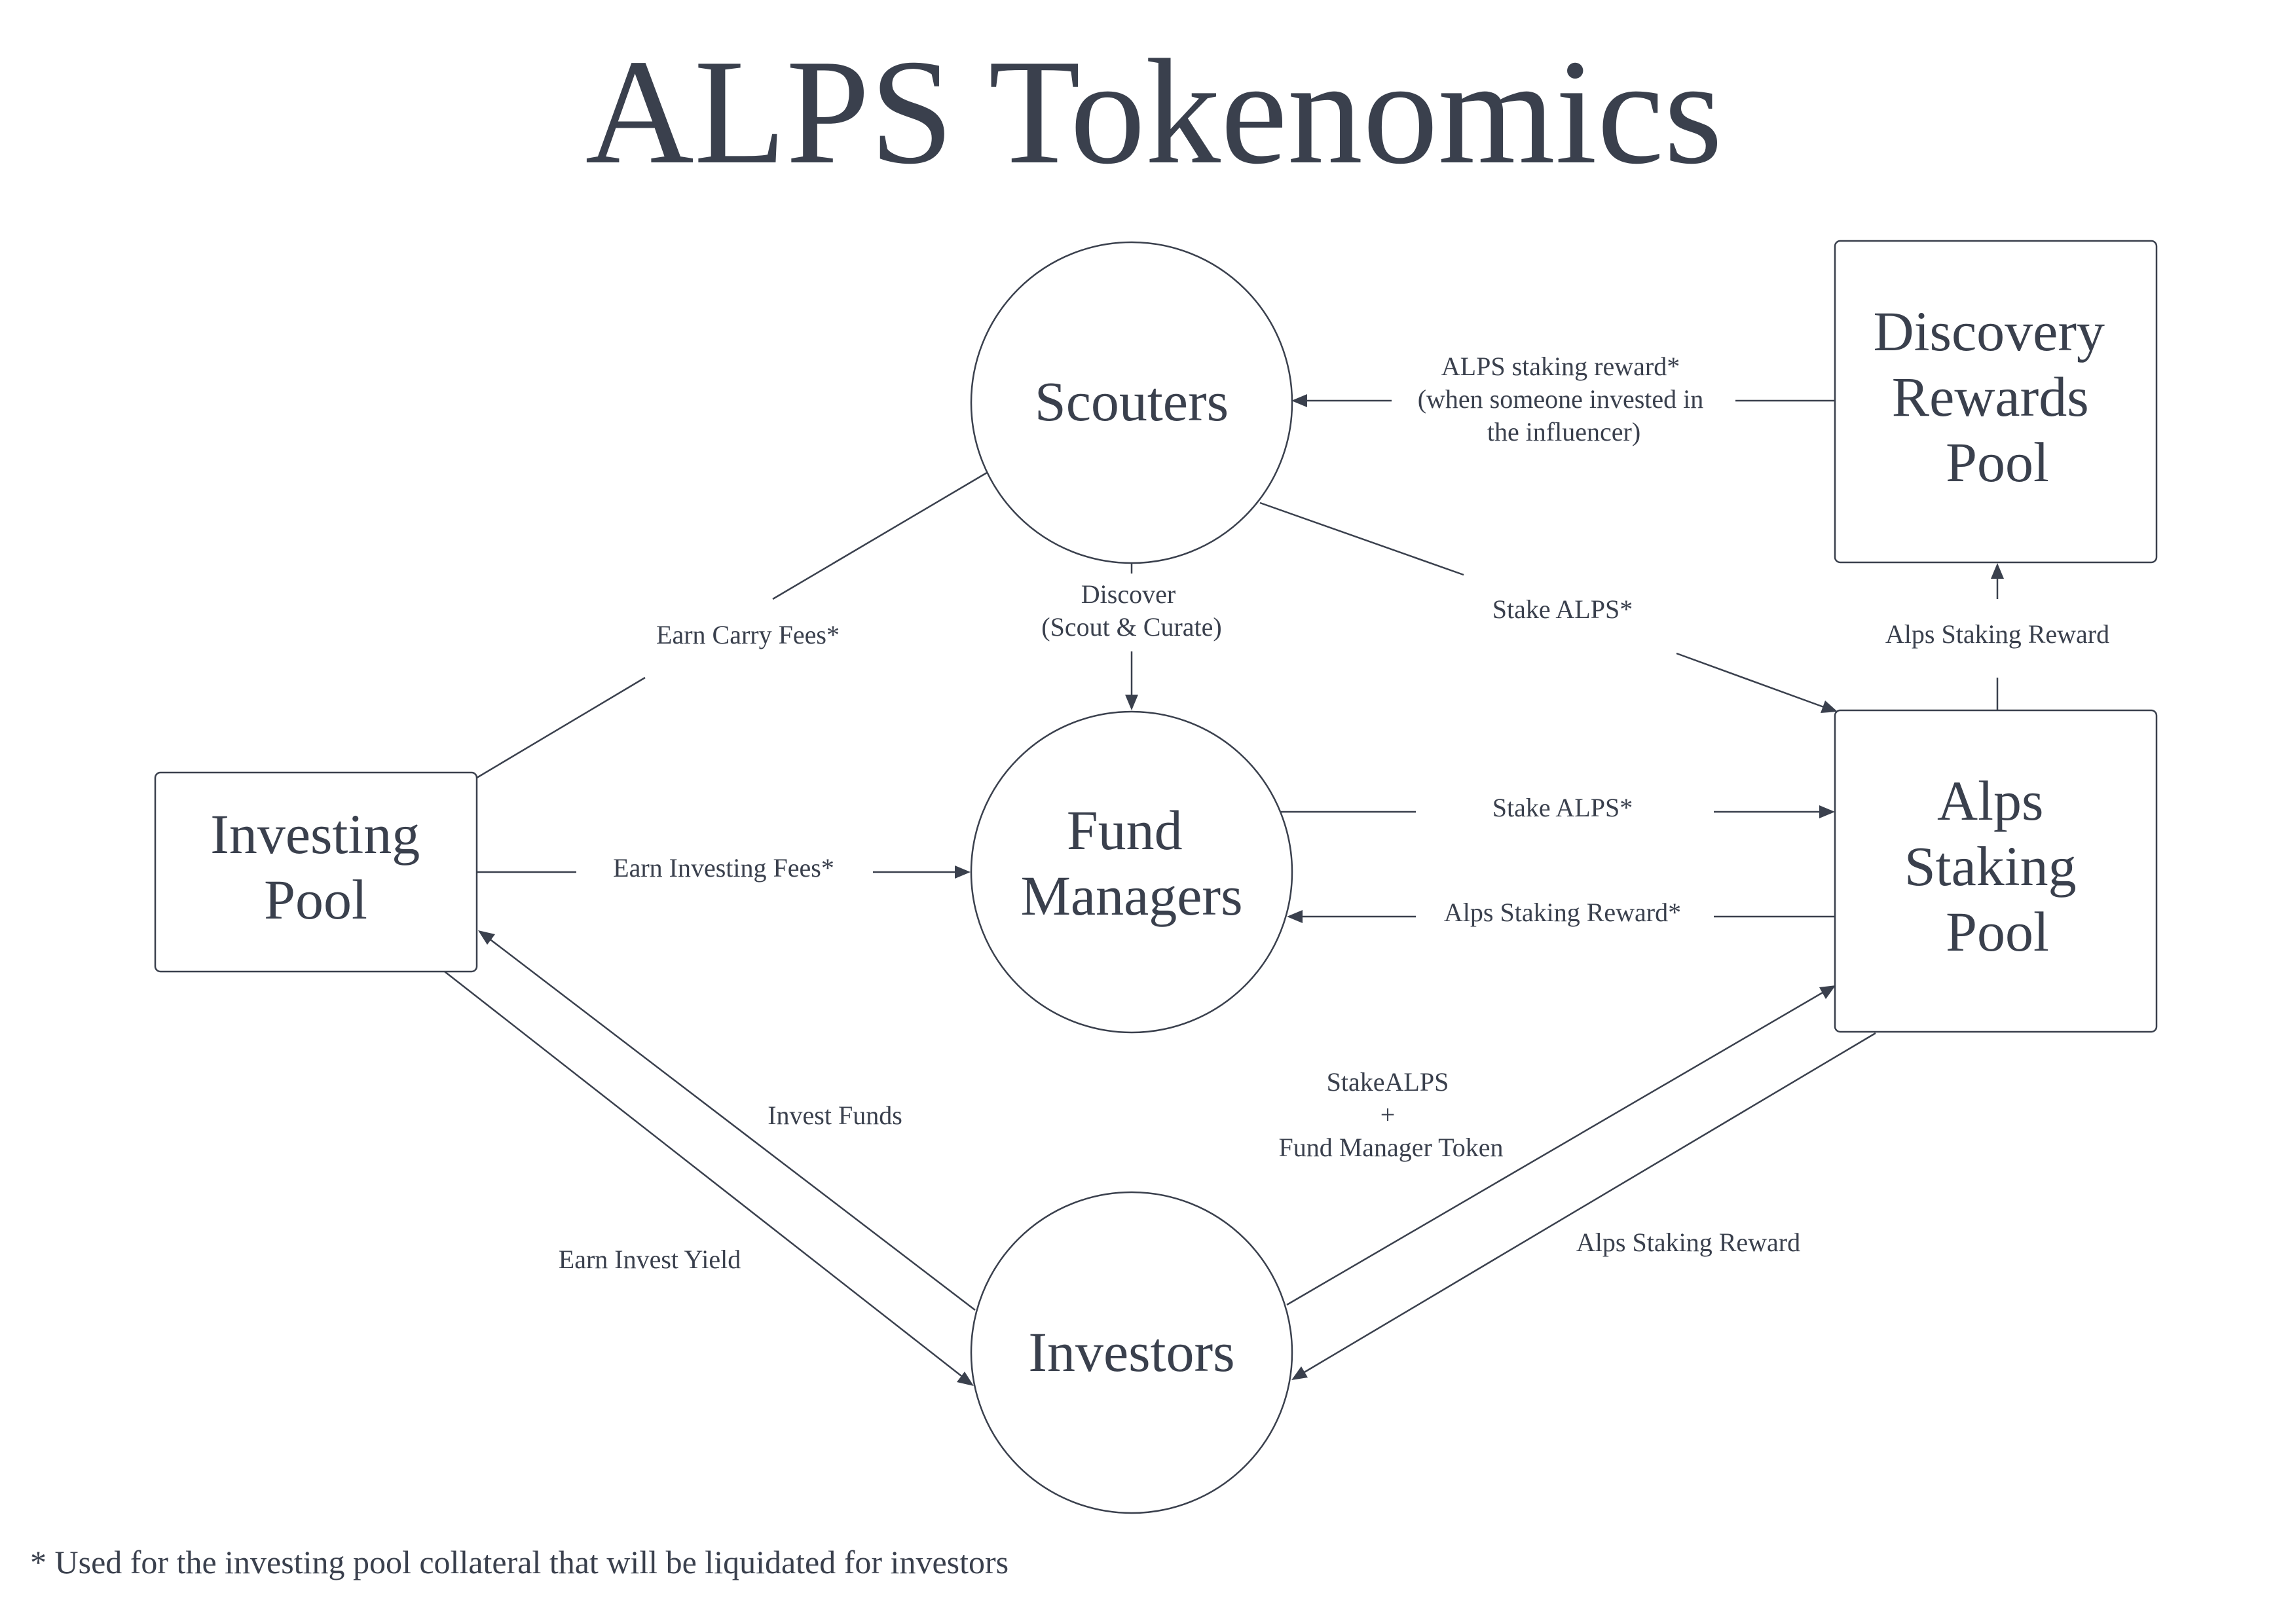  What do you see at coordinates (1388, 1082) in the screenshot?
I see `label-investors-to-staking-line-1: StakeALPS` at bounding box center [1388, 1082].